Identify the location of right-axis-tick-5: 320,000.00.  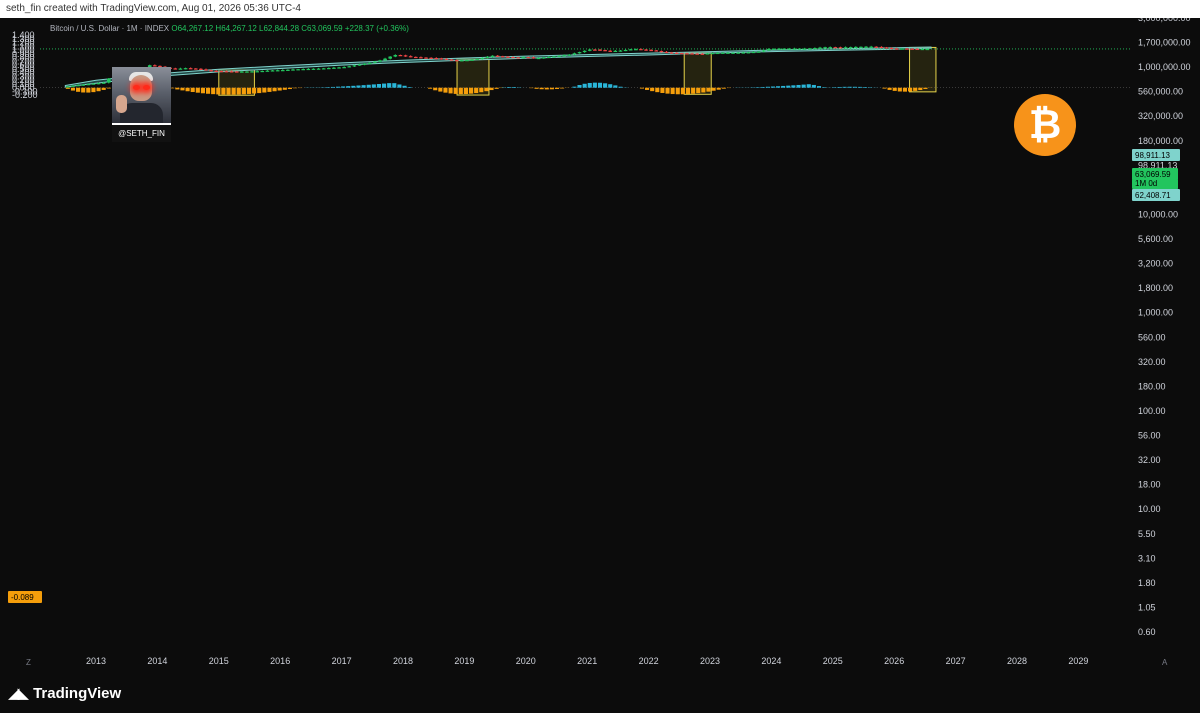
(1160, 116).